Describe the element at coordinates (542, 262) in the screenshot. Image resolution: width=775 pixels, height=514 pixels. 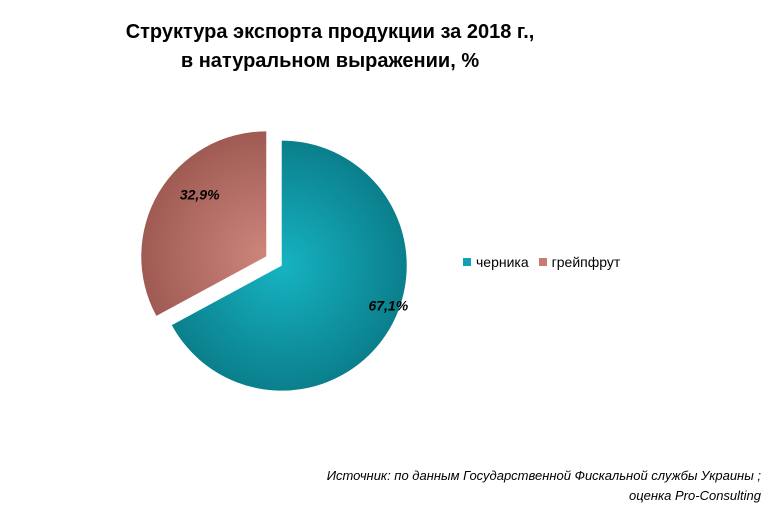
I see `legend-swatch-grapefruit` at that location.